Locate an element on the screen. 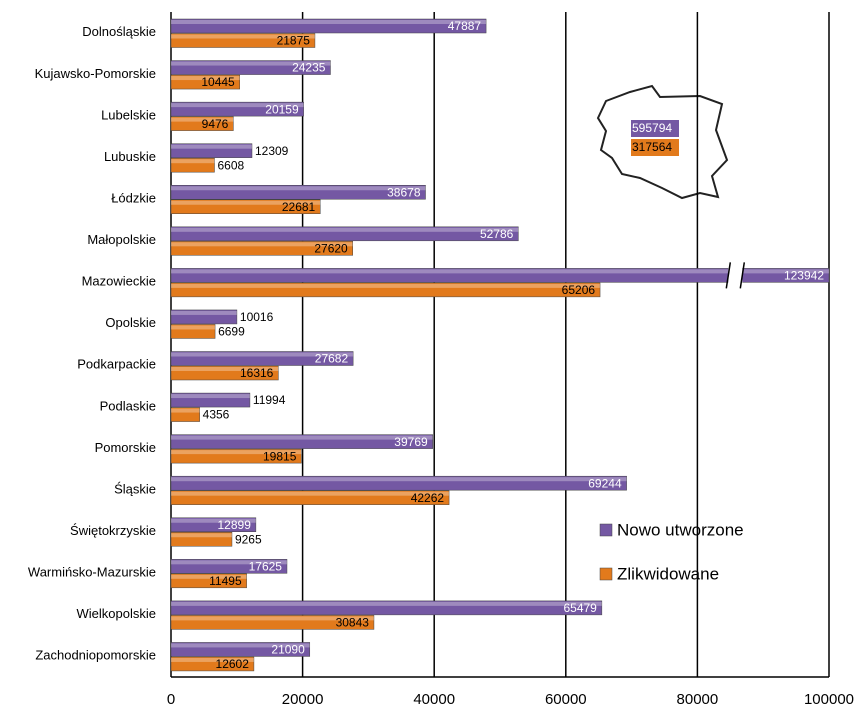 The width and height of the screenshot is (861, 718). data-label: 30843 is located at coordinates (353, 623).